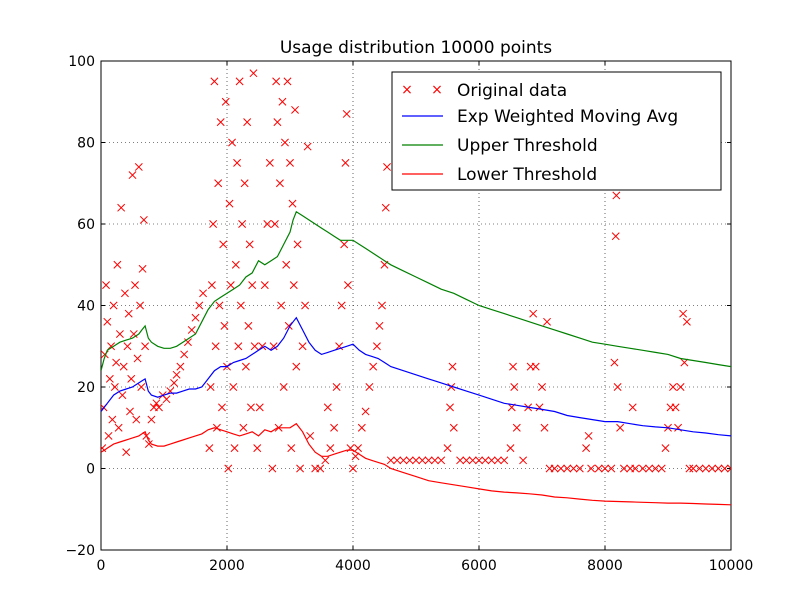 The height and width of the screenshot is (616, 812). Describe the element at coordinates (353, 566) in the screenshot. I see `x-tick-label: 4000` at that location.